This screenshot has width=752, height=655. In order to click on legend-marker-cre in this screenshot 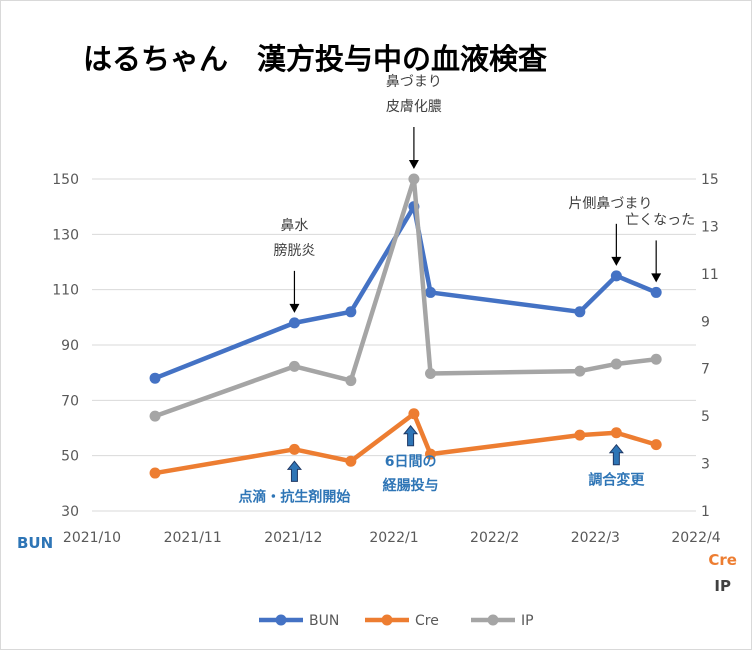, I will do `click(387, 620)`.